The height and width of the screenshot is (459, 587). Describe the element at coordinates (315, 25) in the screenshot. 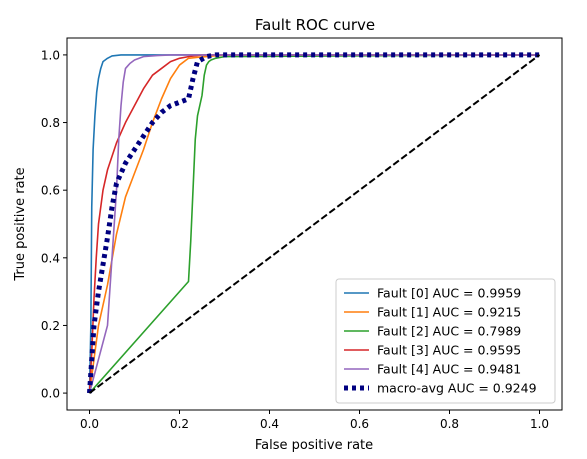

I see `chart-title: Fault ROC curve` at that location.